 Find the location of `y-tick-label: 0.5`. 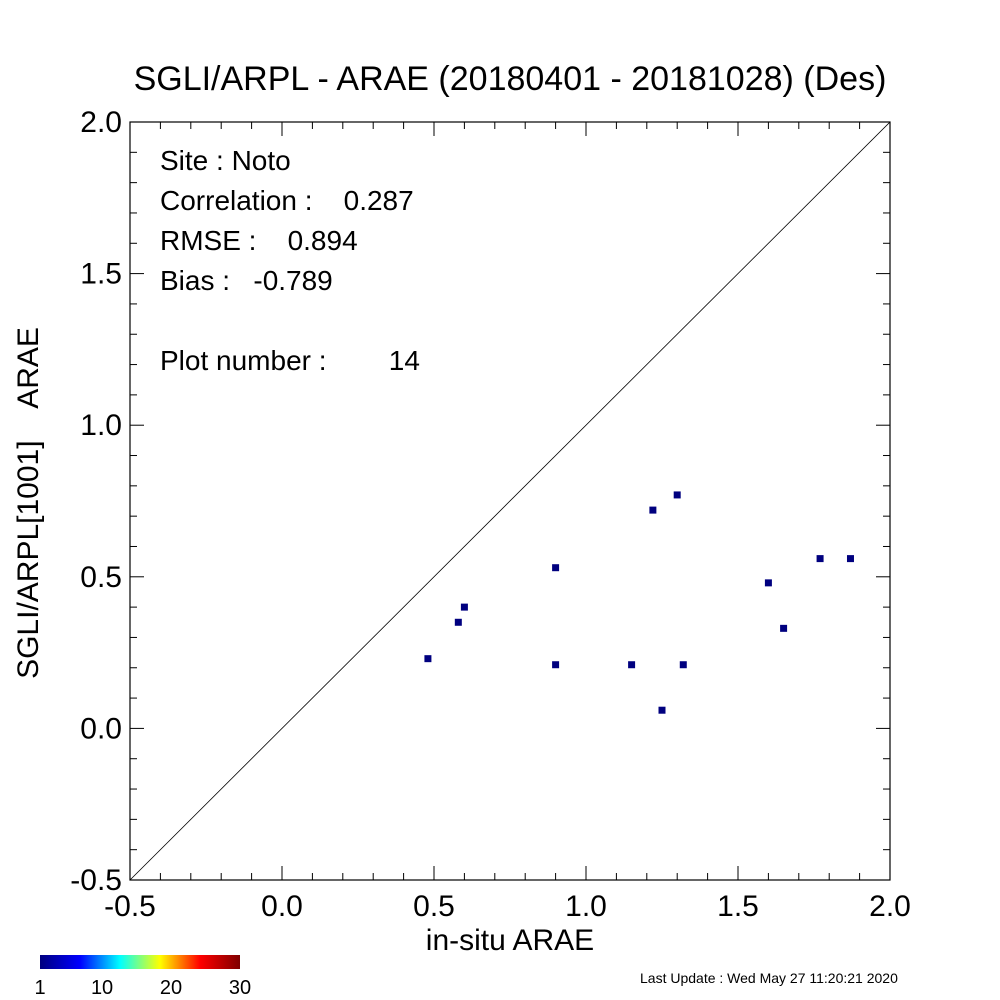

y-tick-label: 0.5 is located at coordinates (101, 577).